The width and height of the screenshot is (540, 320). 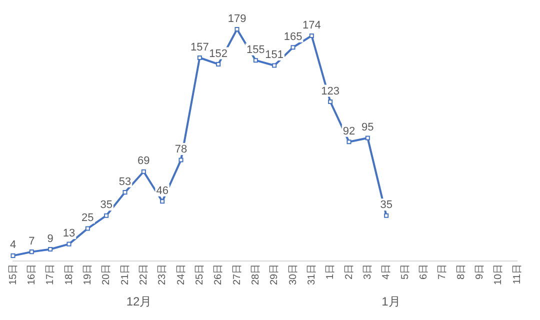 What do you see at coordinates (391, 301) in the screenshot?
I see `text: 1月` at bounding box center [391, 301].